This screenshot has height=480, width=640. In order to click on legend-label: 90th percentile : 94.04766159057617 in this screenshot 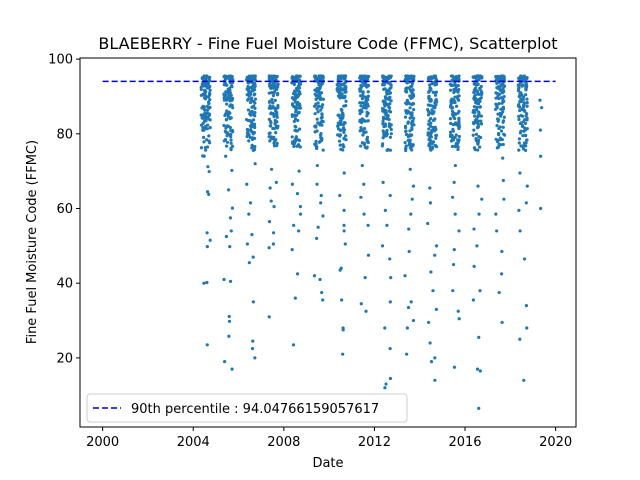, I will do `click(255, 409)`.